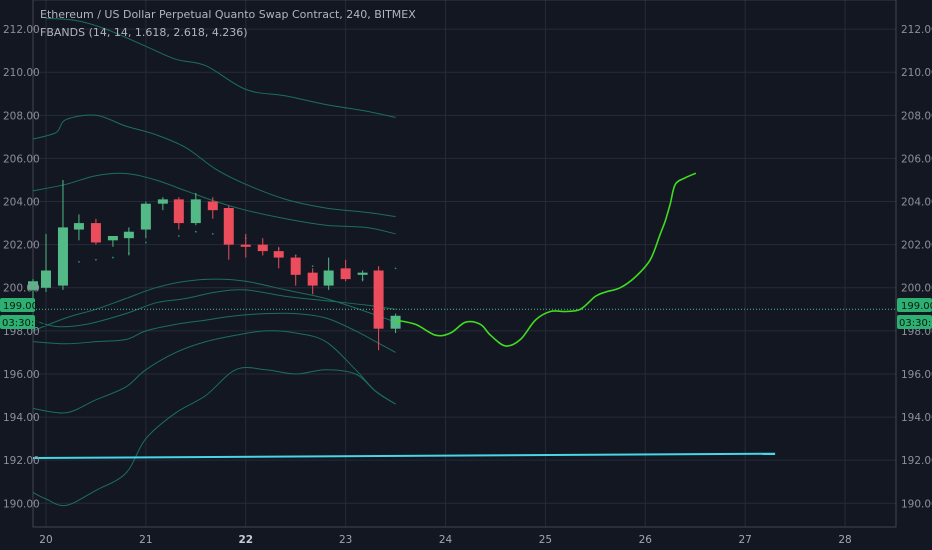 Image resolution: width=932 pixels, height=550 pixels. What do you see at coordinates (545, 259) in the screenshot?
I see `projection-line` at bounding box center [545, 259].